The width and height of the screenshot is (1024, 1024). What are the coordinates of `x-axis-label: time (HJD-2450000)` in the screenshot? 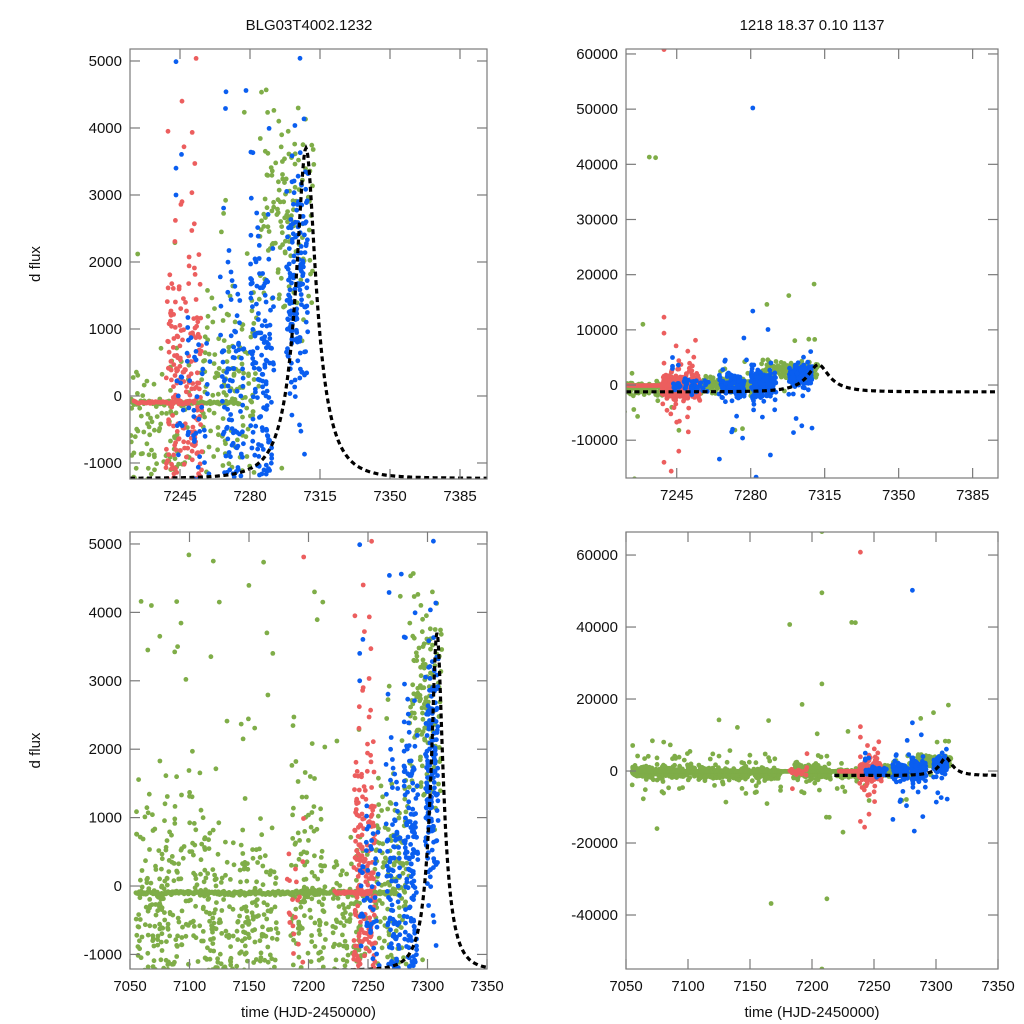 It's located at (308, 1012).